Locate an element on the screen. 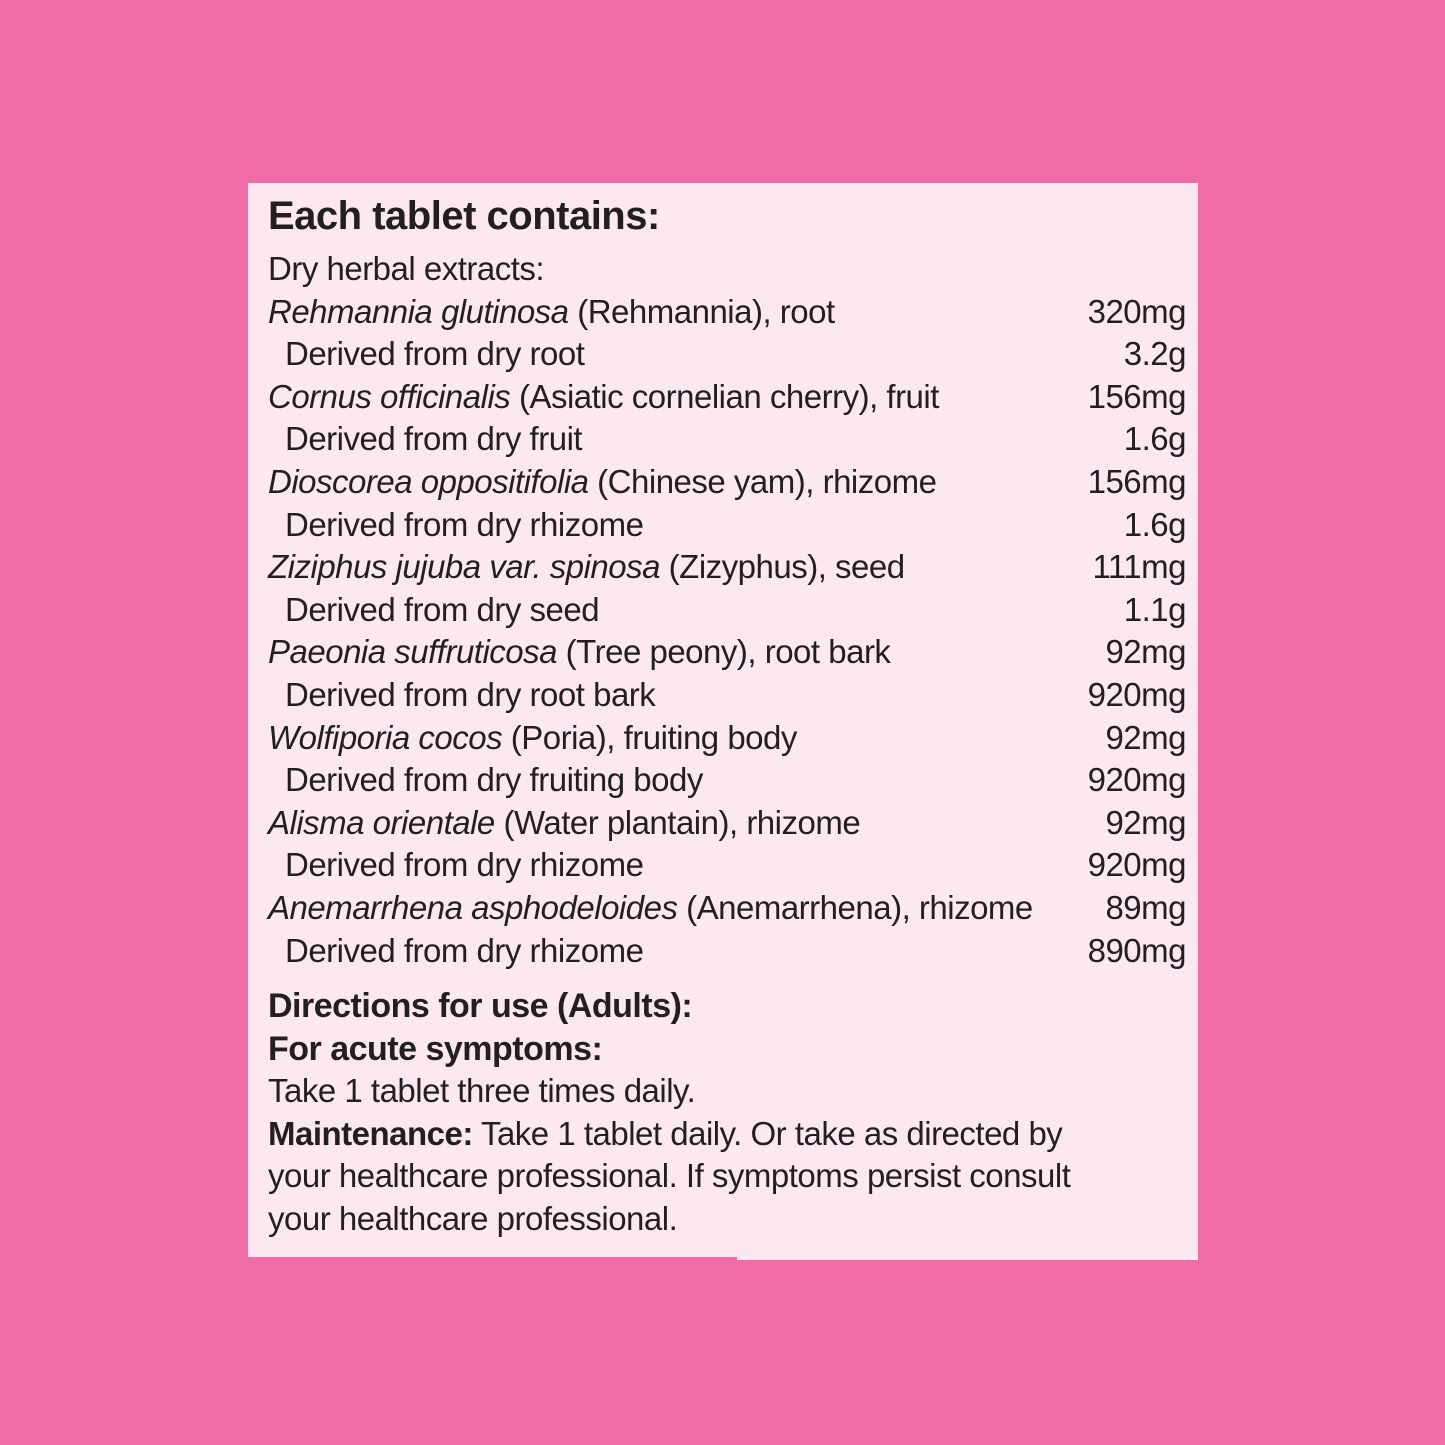  ingredient-common-name: (Tree peony), root bark is located at coordinates (724, 652).